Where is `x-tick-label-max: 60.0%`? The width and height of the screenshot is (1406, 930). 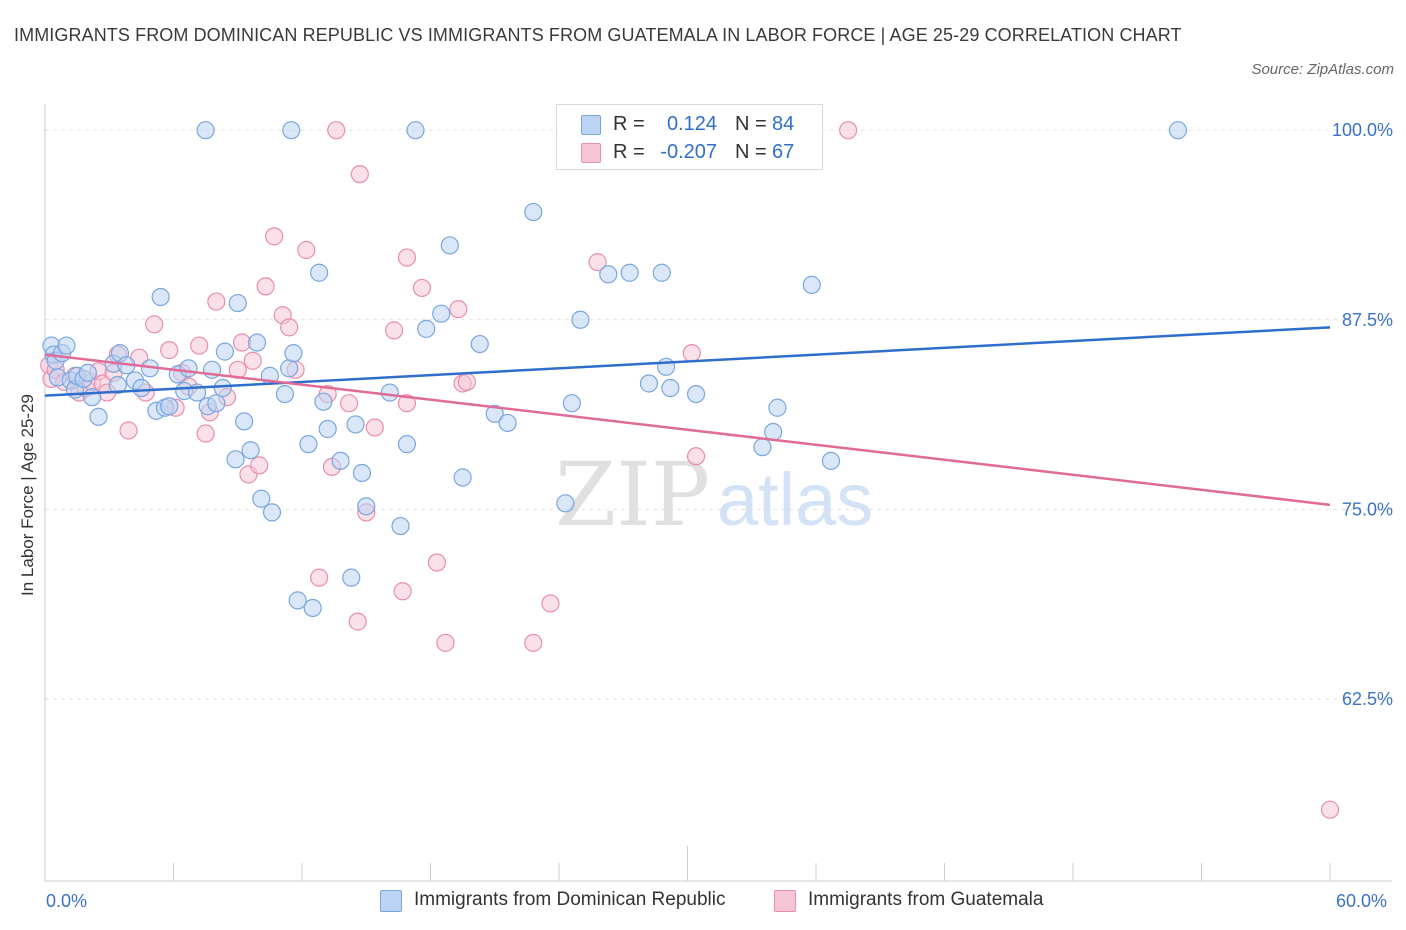 x-tick-label-max: 60.0% is located at coordinates (1362, 901).